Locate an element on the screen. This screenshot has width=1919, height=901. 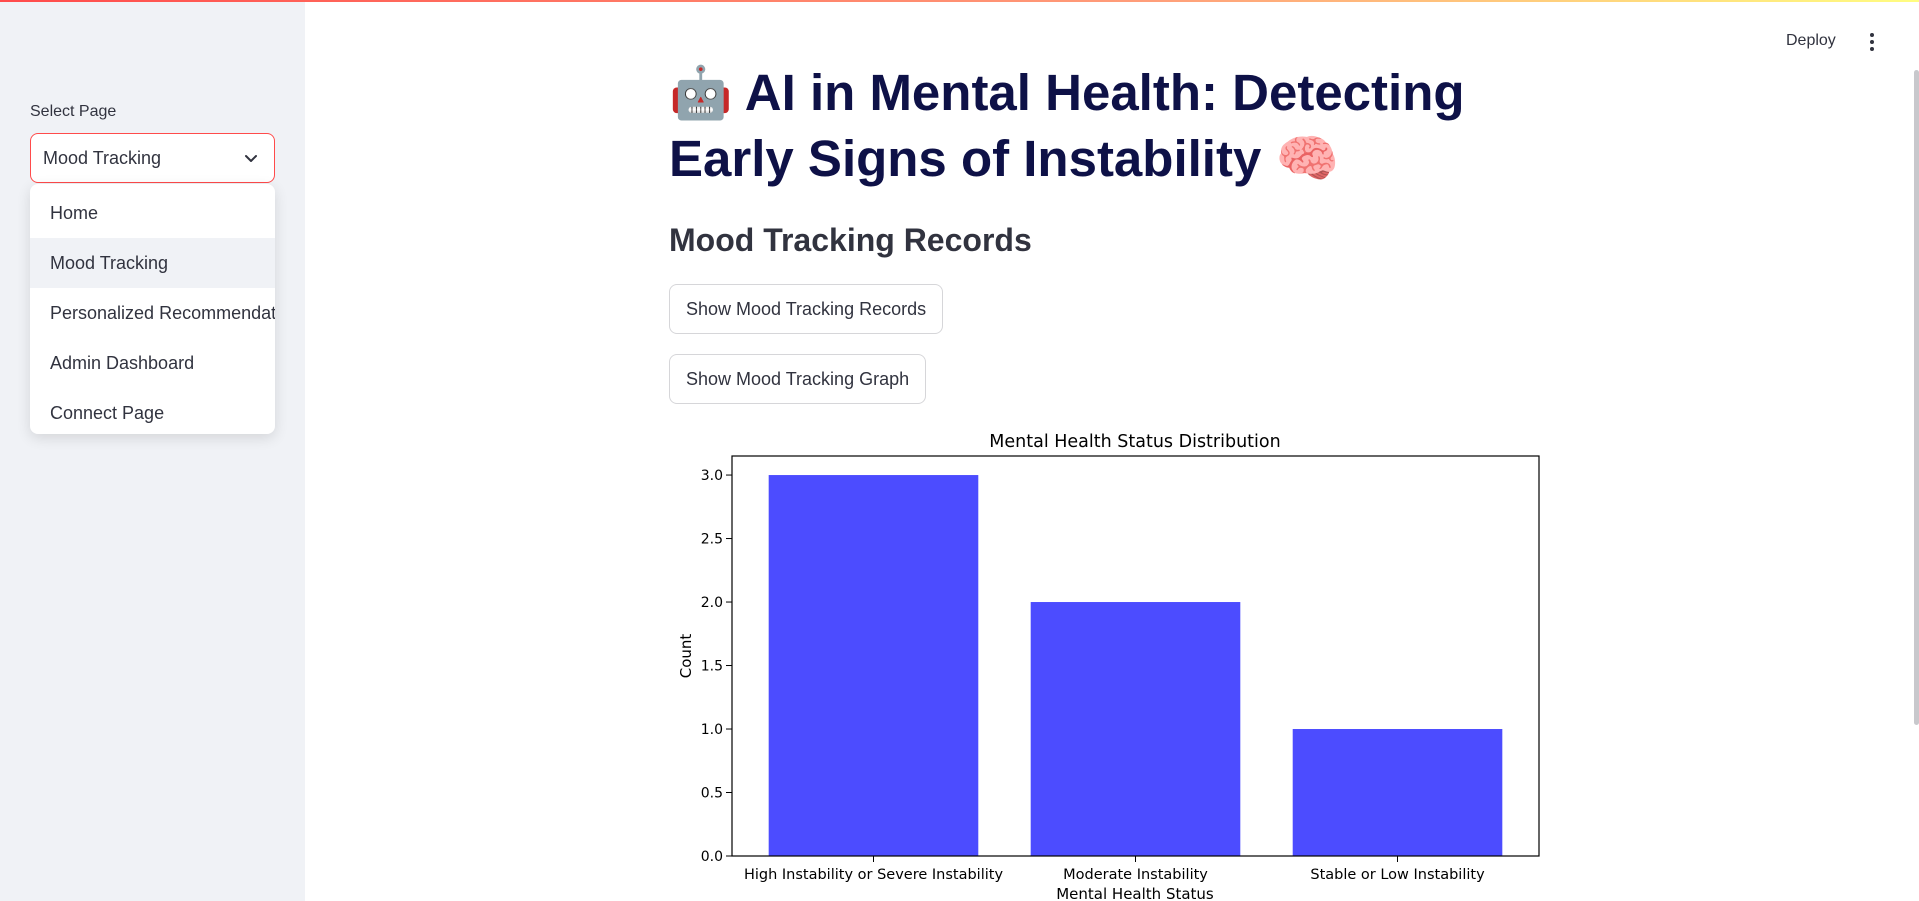
y-tick-label: 3.0 is located at coordinates (712, 476).